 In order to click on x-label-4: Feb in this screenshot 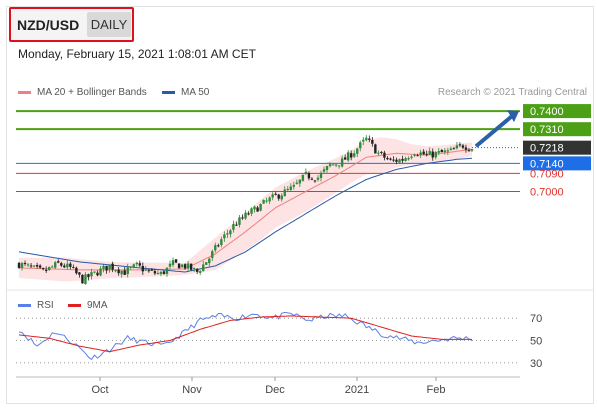, I will do `click(436, 390)`.